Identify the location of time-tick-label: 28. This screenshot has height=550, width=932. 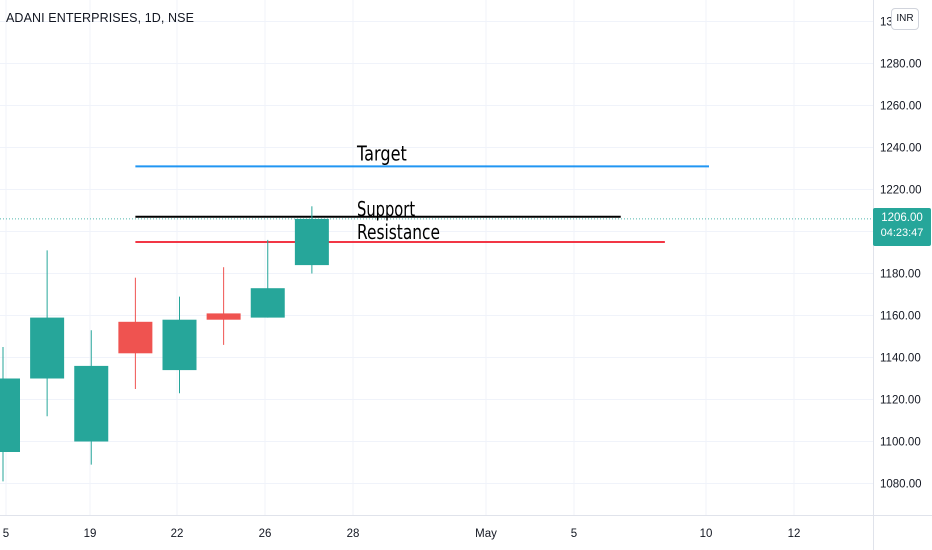
(353, 534).